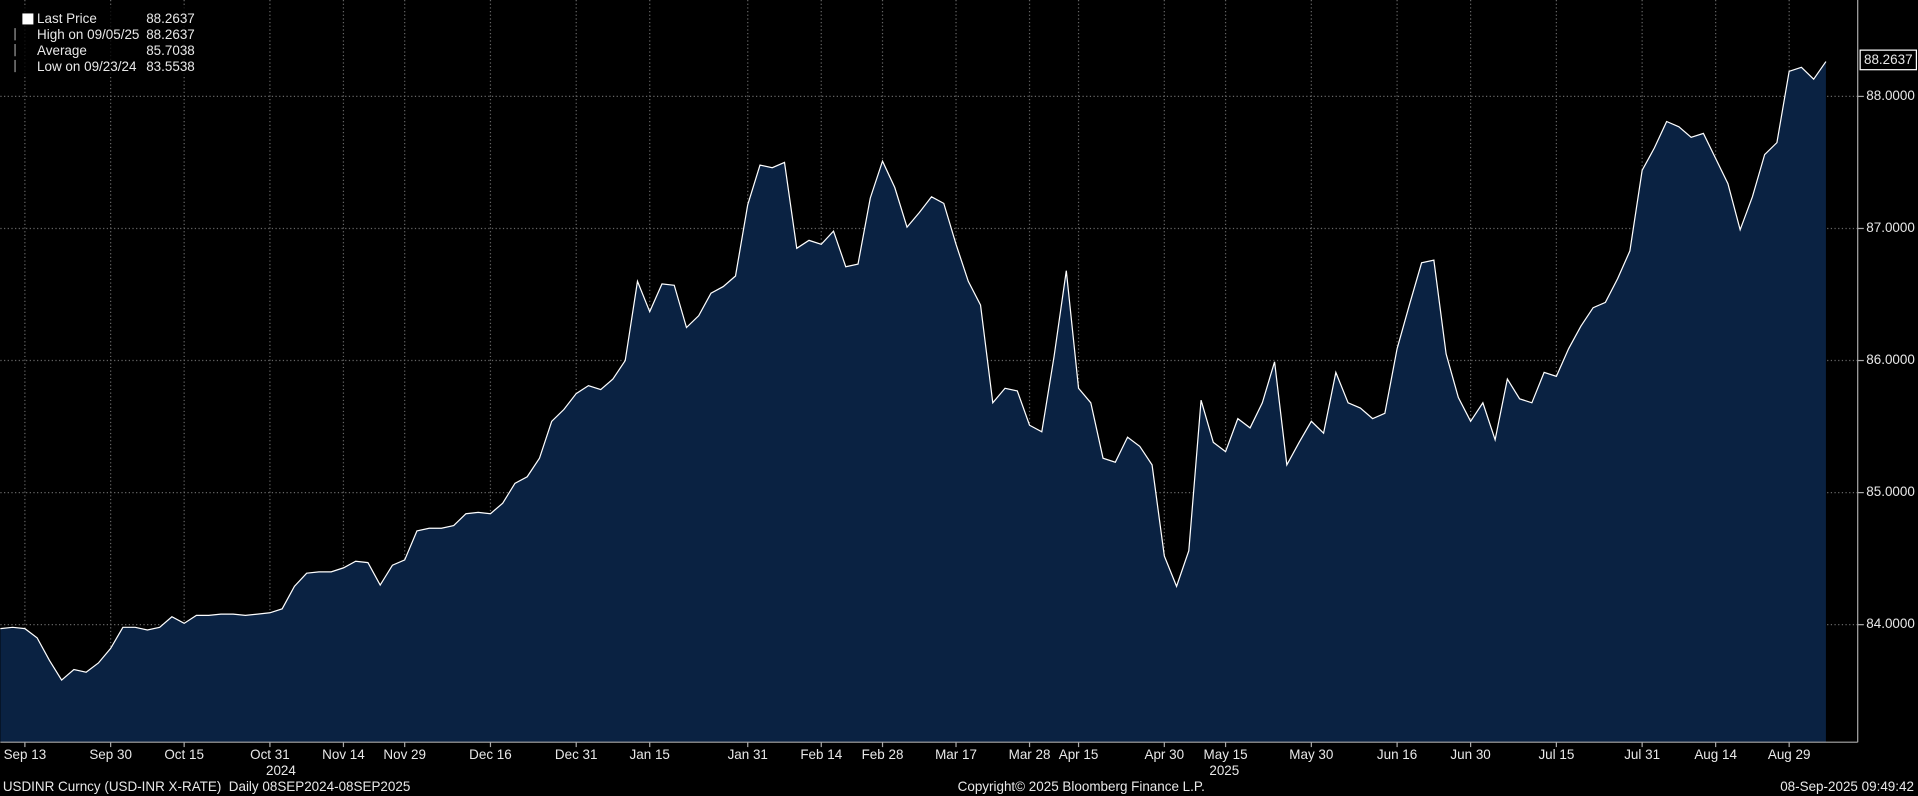 The height and width of the screenshot is (796, 1918). I want to click on x-tick-label: Mar 28, so click(1030, 754).